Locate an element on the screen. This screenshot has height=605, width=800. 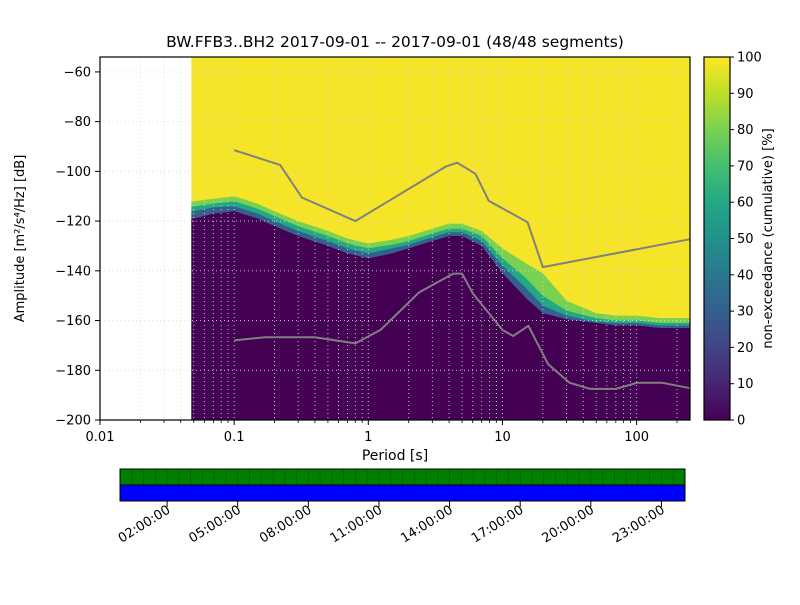
timeline-tick-label: 05:00:00 is located at coordinates (214, 525).